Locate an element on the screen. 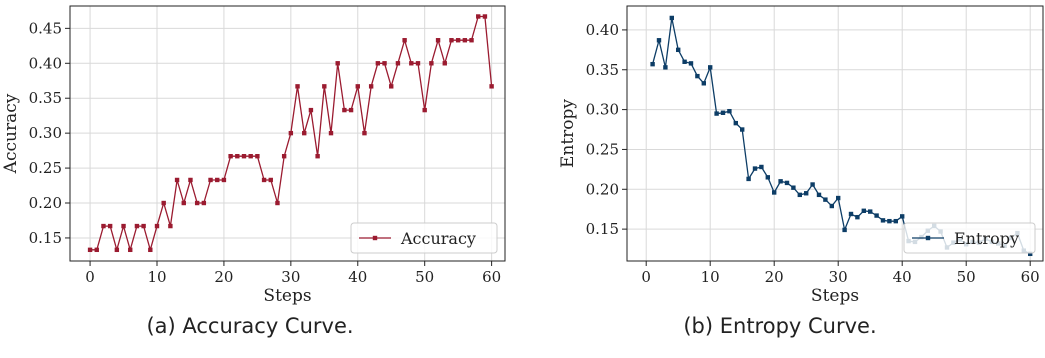 The width and height of the screenshot is (1045, 358). legend-label: Accuracy is located at coordinates (438, 238).